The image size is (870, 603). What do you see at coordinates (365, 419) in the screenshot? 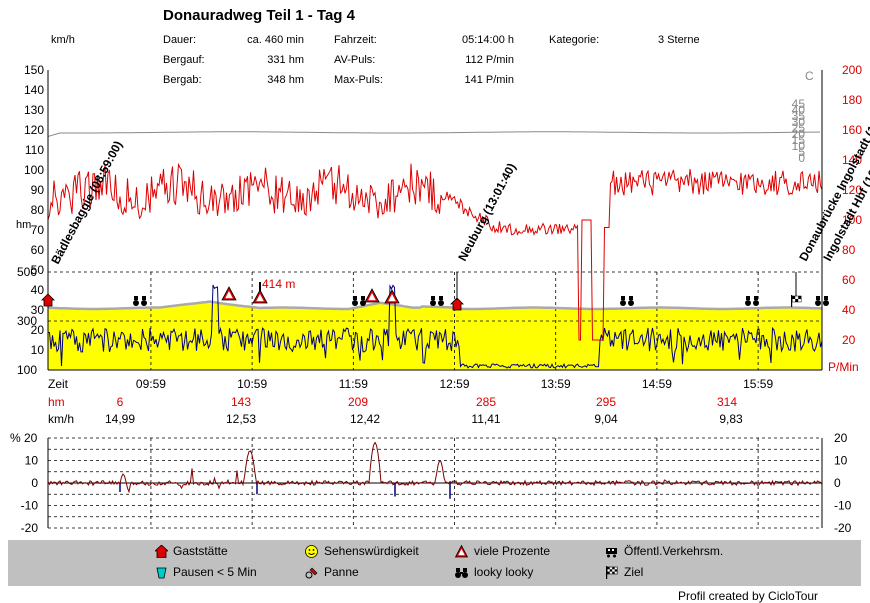
I see `kmh-row-value: 12,42` at bounding box center [365, 419].